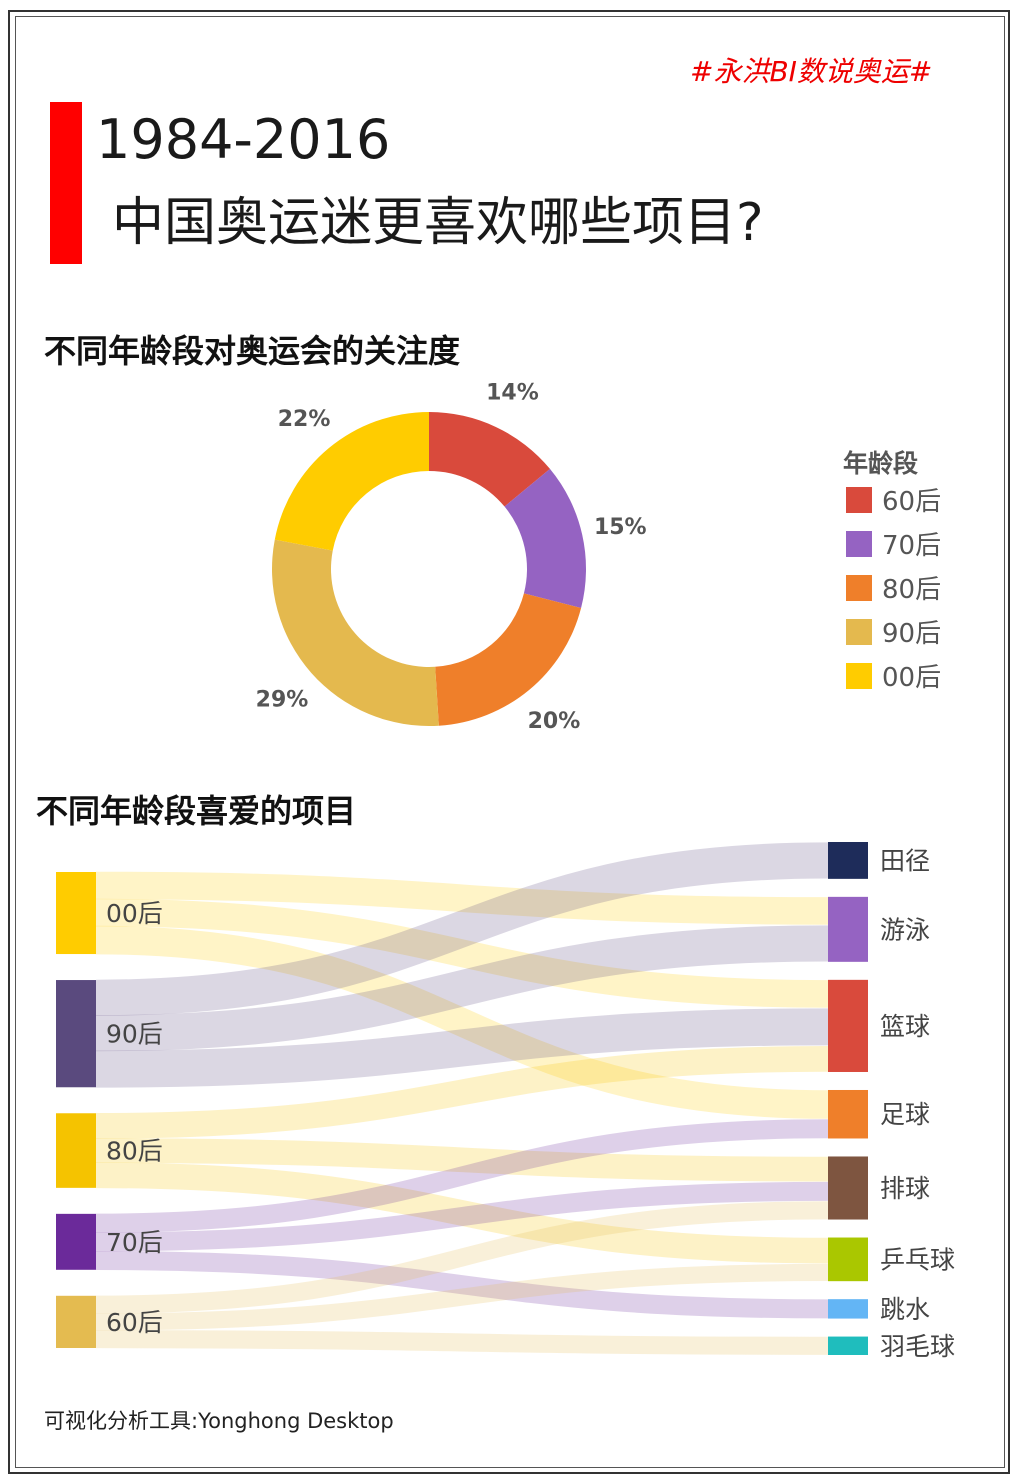 The image size is (1022, 1484). What do you see at coordinates (252, 351) in the screenshot?
I see `donut-chart-title: 不同年龄段对奥运会的关注度` at bounding box center [252, 351].